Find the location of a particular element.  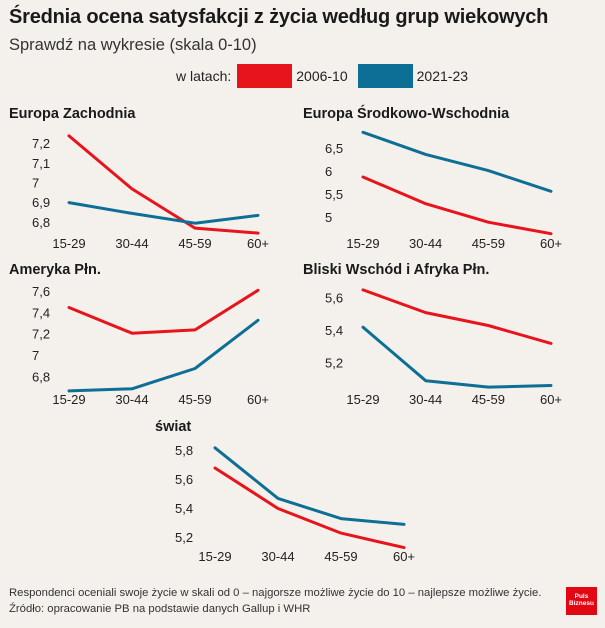

legend-label: w latach: is located at coordinates (204, 76).